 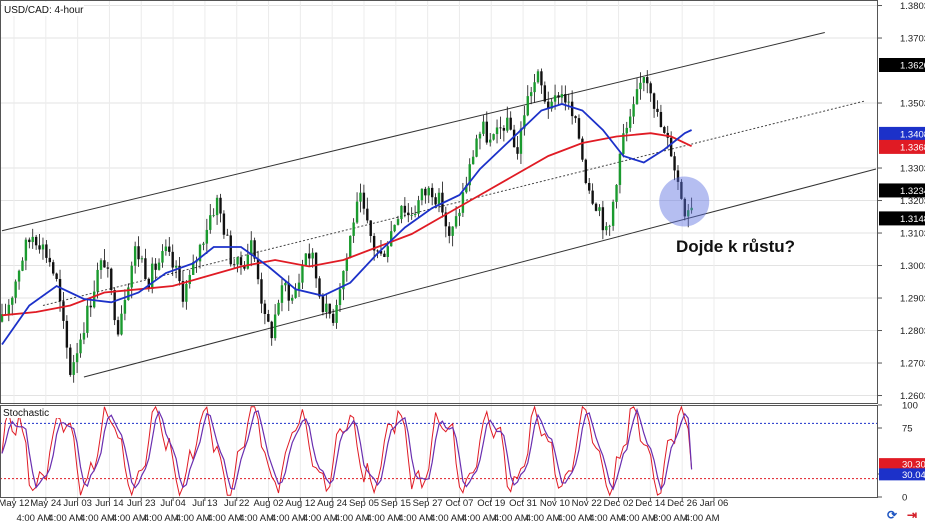 I want to click on arrow-right-icon: ⇥, so click(x=912, y=515).